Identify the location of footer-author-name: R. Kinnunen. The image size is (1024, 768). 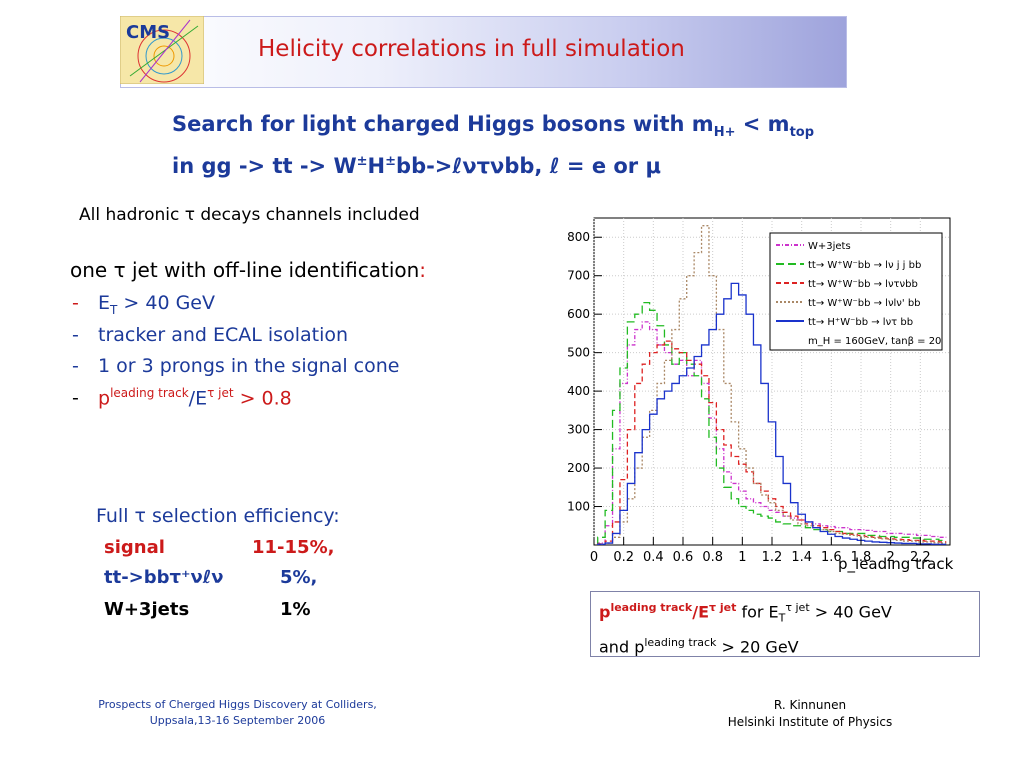
(810, 705).